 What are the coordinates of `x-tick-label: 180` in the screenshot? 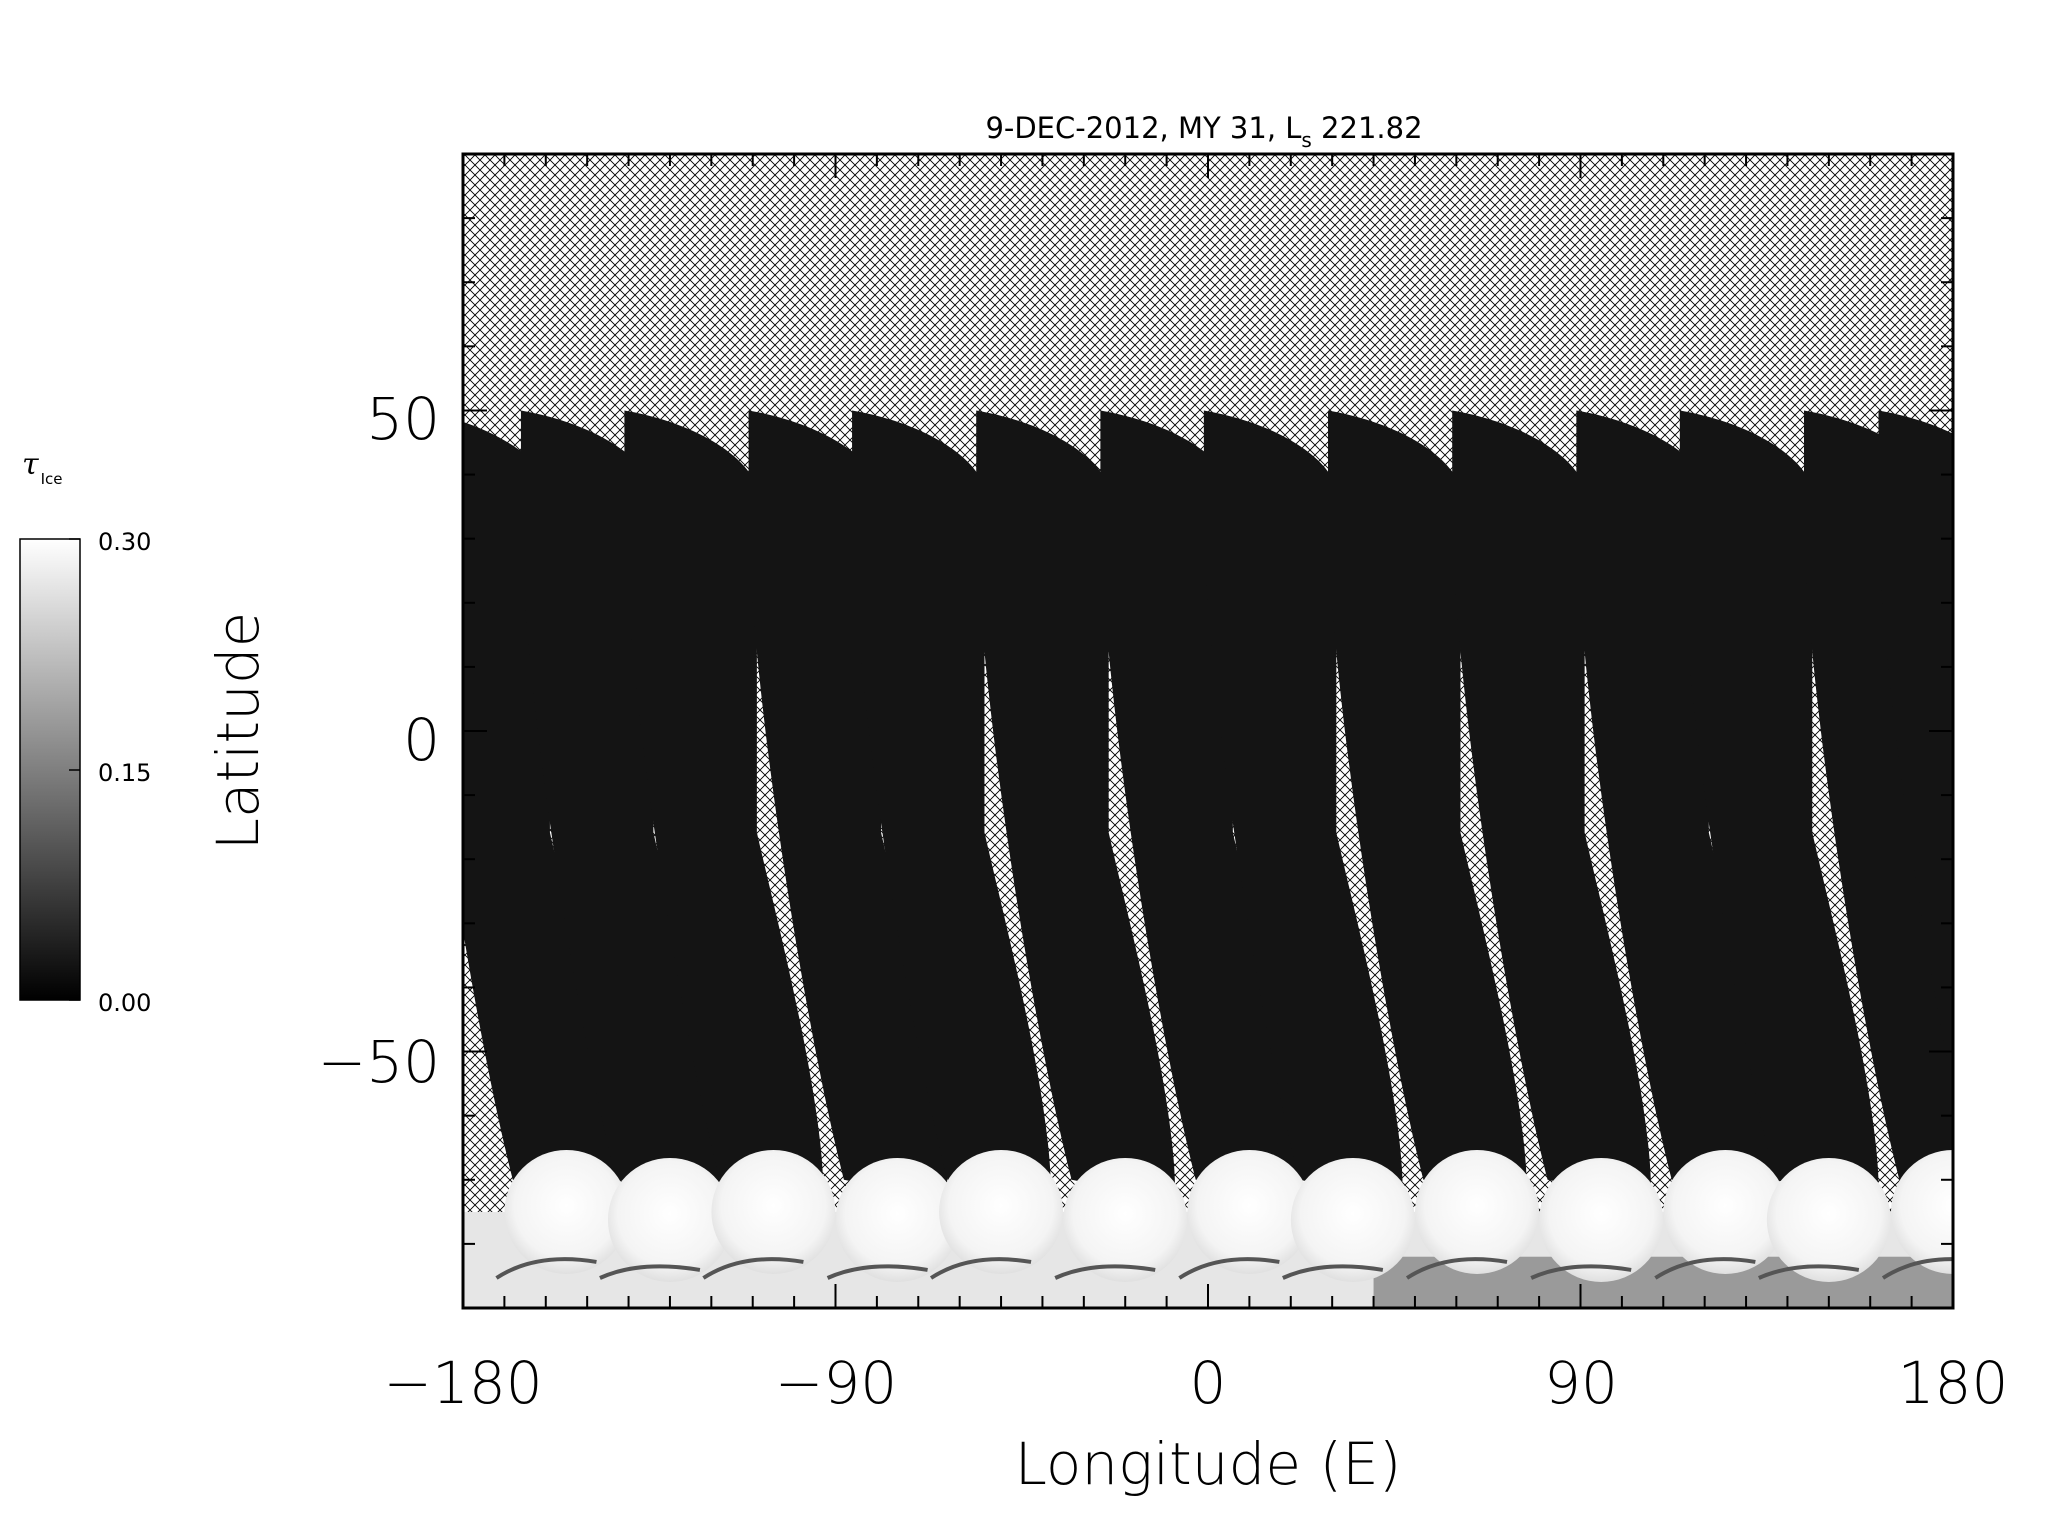 It's located at (1953, 1383).